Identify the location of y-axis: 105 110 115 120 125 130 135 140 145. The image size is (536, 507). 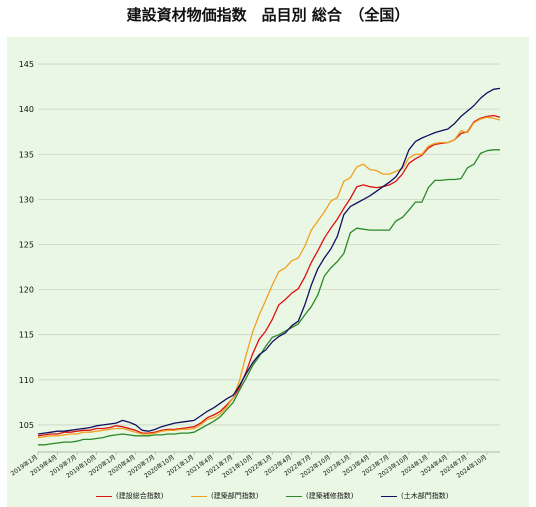
(26, 245).